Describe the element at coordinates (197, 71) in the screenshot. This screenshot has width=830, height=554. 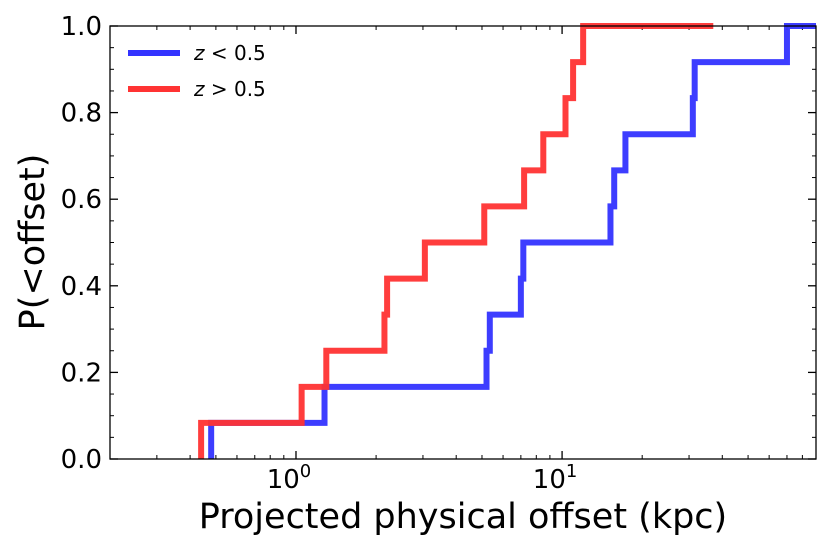
I see `legend: z < 0.5 z > 0.5` at that location.